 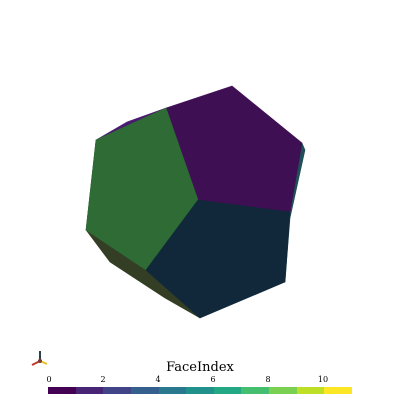 What do you see at coordinates (268, 379) in the screenshot?
I see `scalar-bar-tick: 8` at bounding box center [268, 379].